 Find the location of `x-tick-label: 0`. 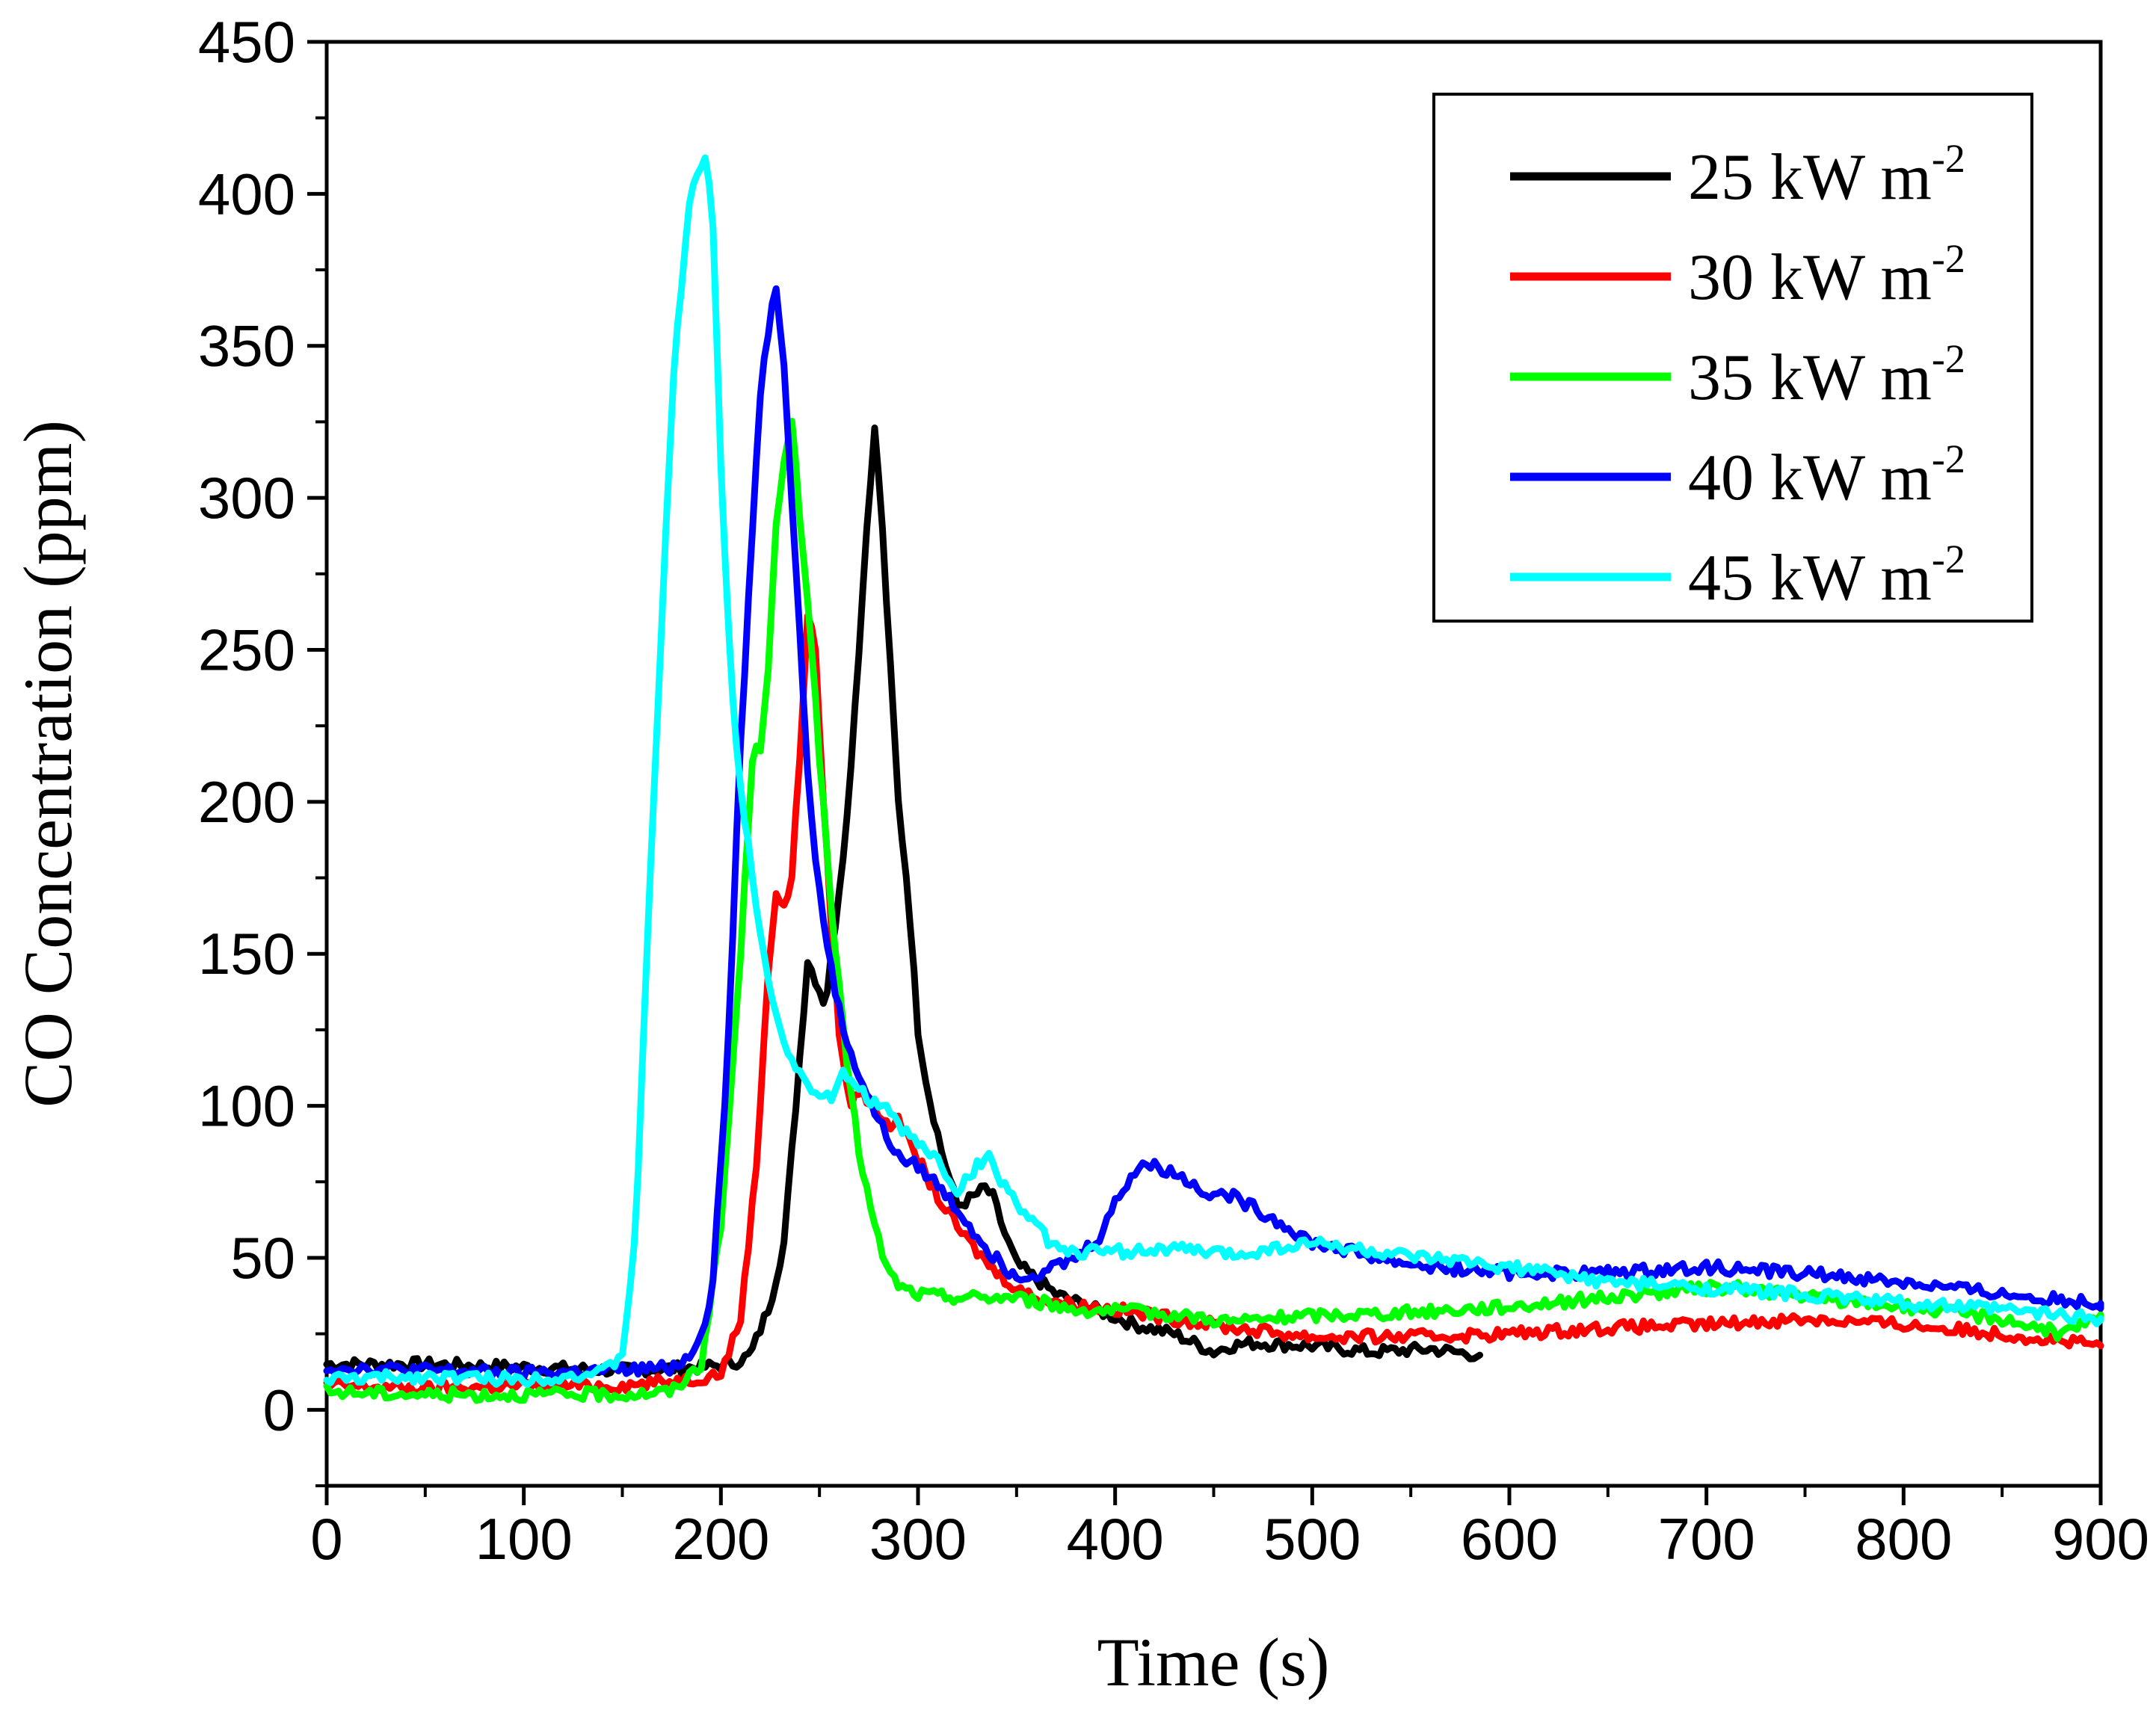

x-tick-label: 0 is located at coordinates (326, 1539).